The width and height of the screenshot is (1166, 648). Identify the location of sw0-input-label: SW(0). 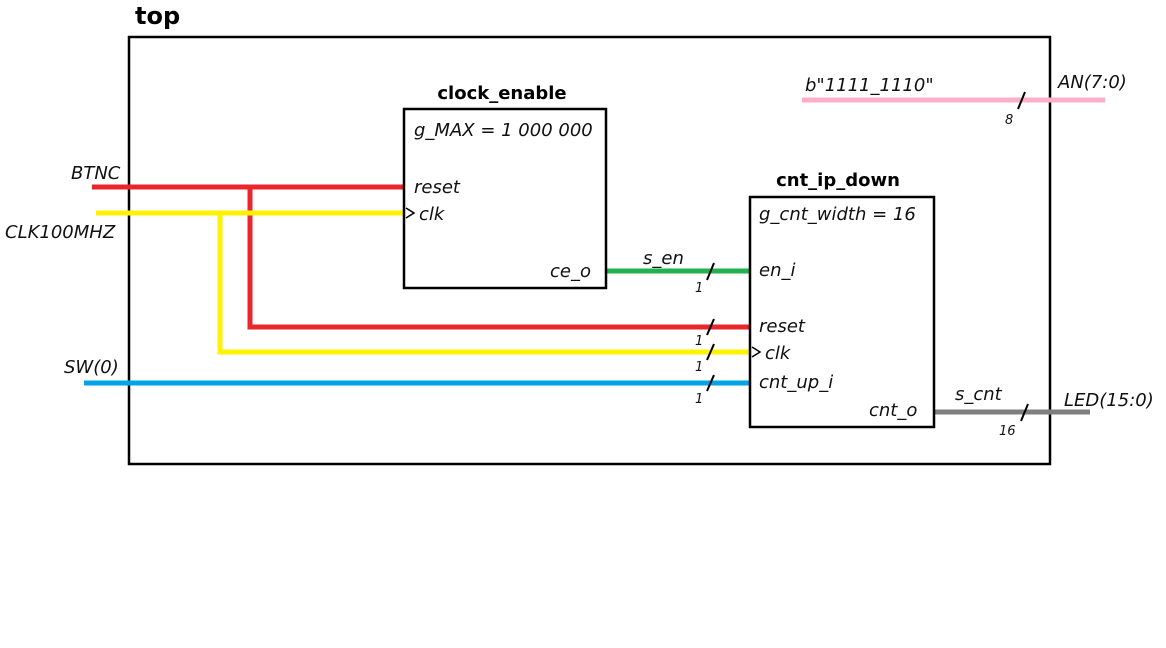
(91, 367).